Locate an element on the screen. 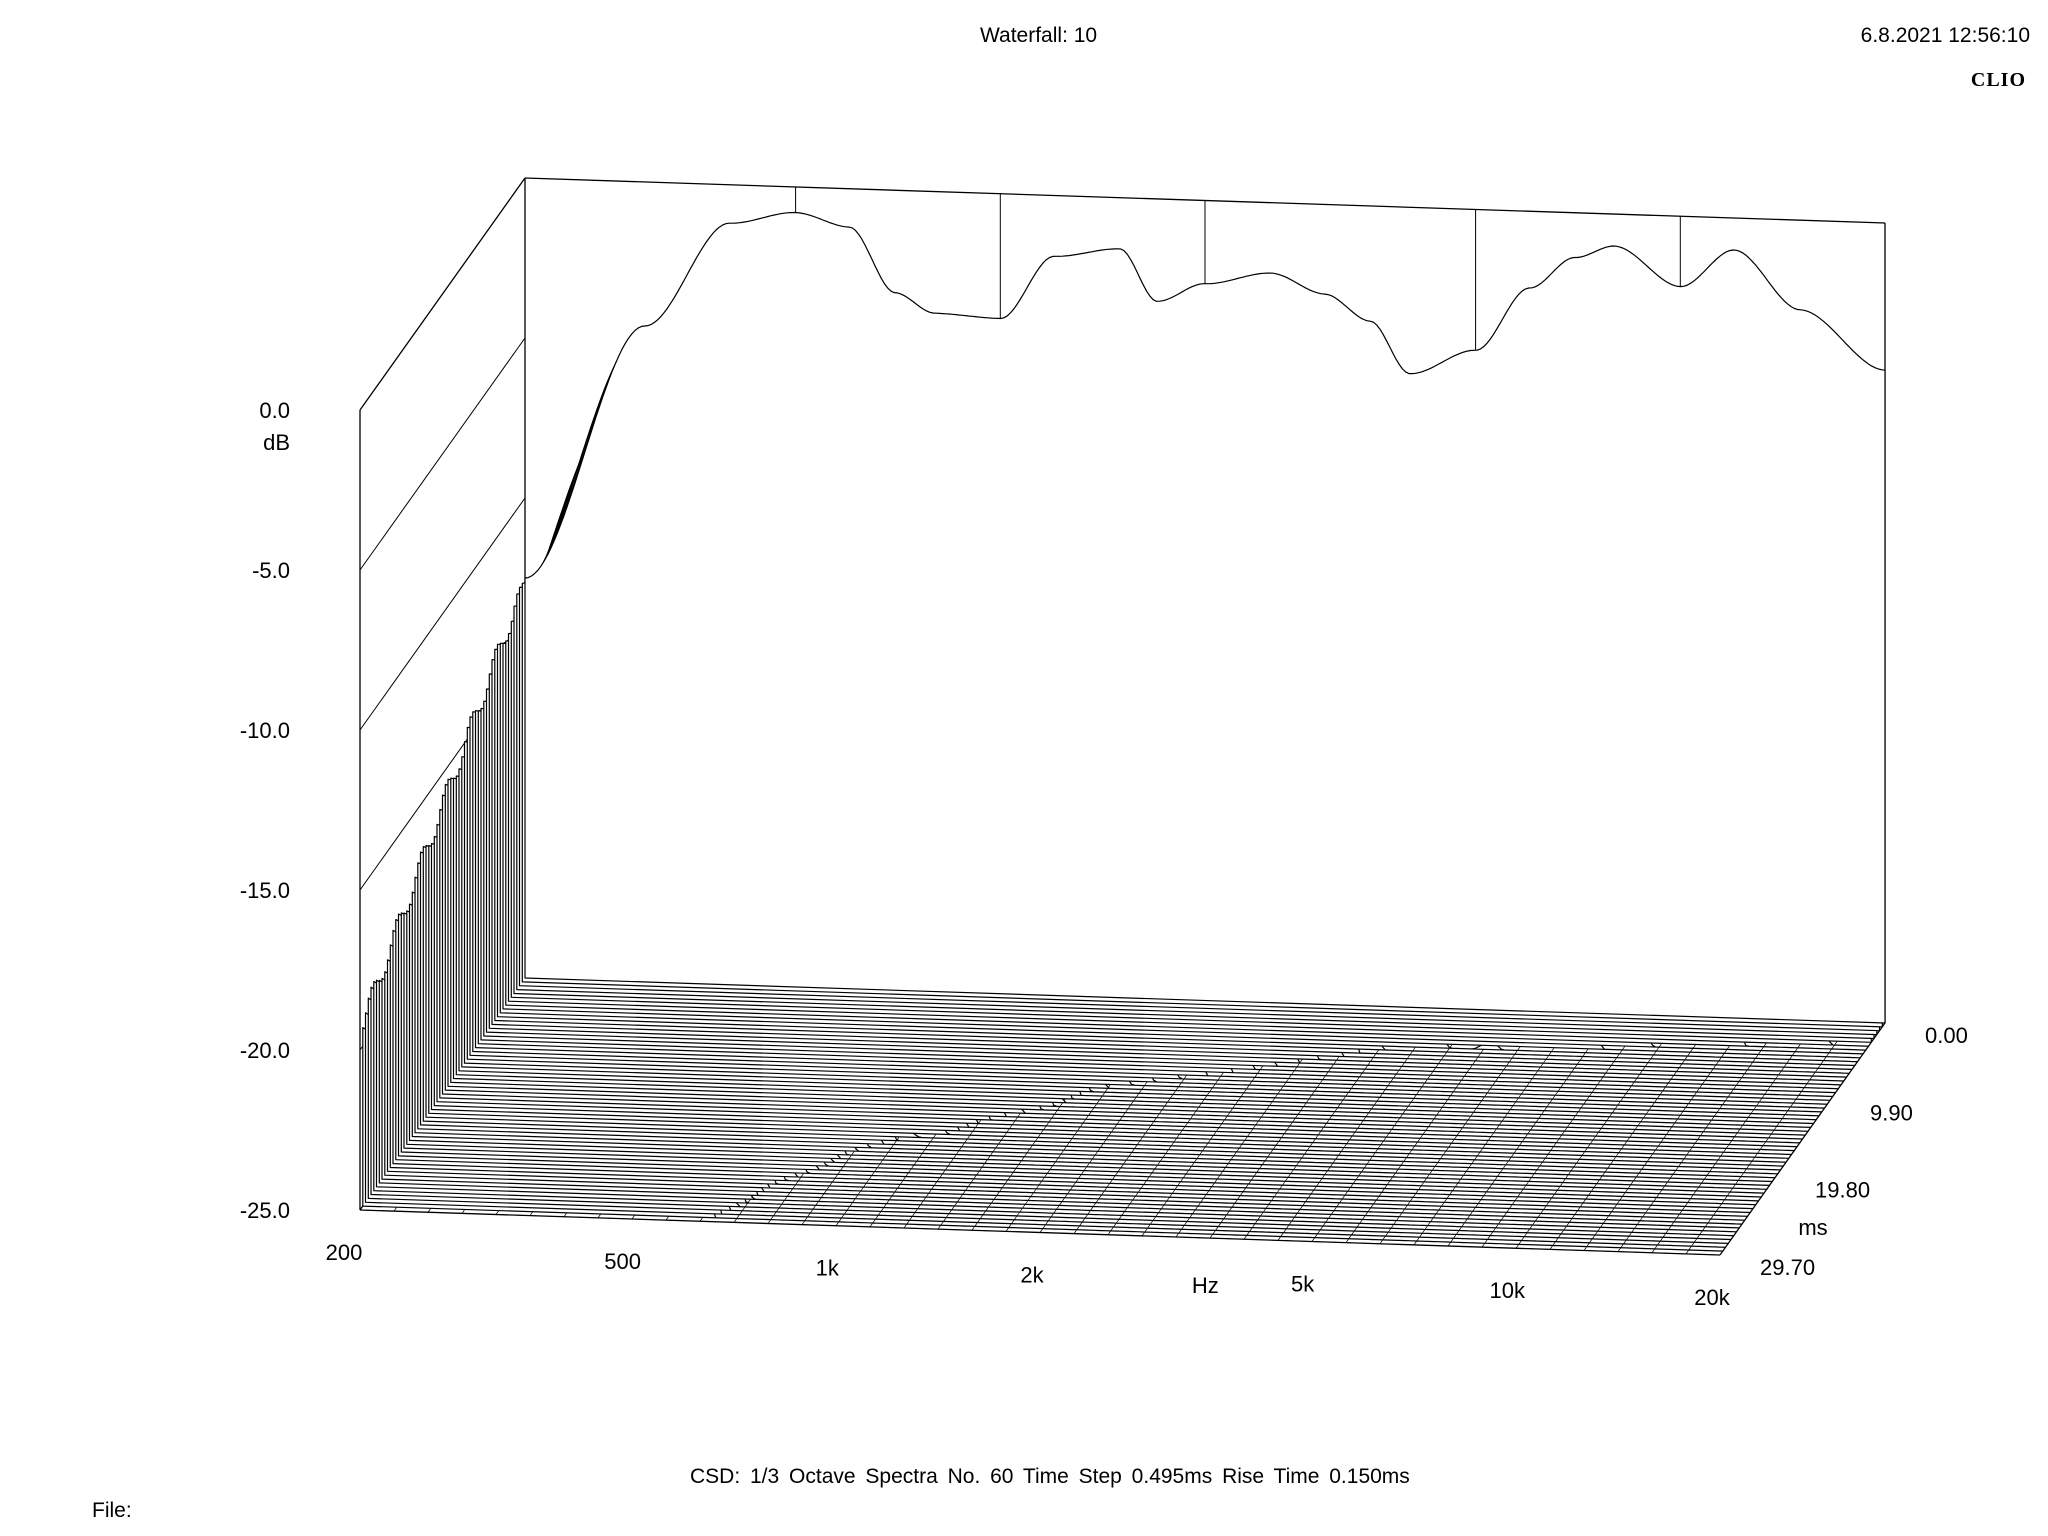  freq-tick-label: 1k is located at coordinates (828, 1268).